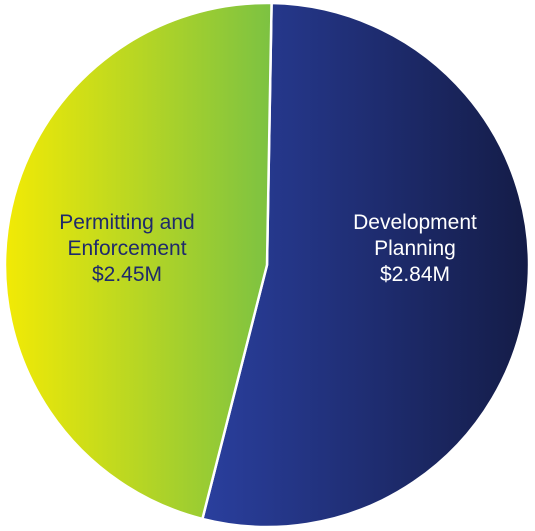 Image resolution: width=535 pixels, height=531 pixels. I want to click on slice-label-line: Planning, so click(415, 248).